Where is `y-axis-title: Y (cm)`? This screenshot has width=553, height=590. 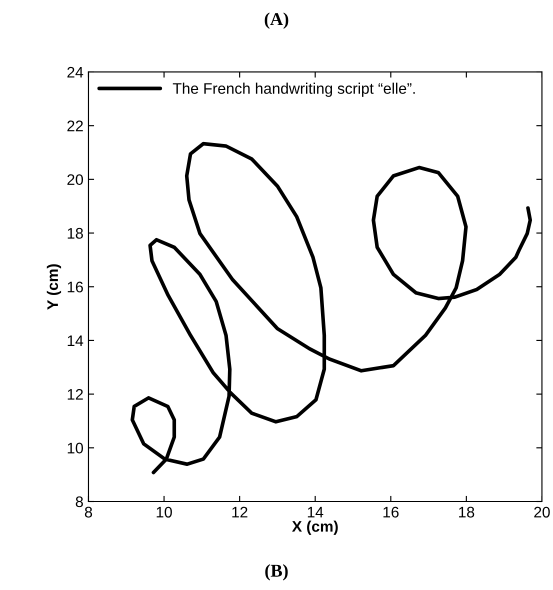 y-axis-title: Y (cm) is located at coordinates (54, 287).